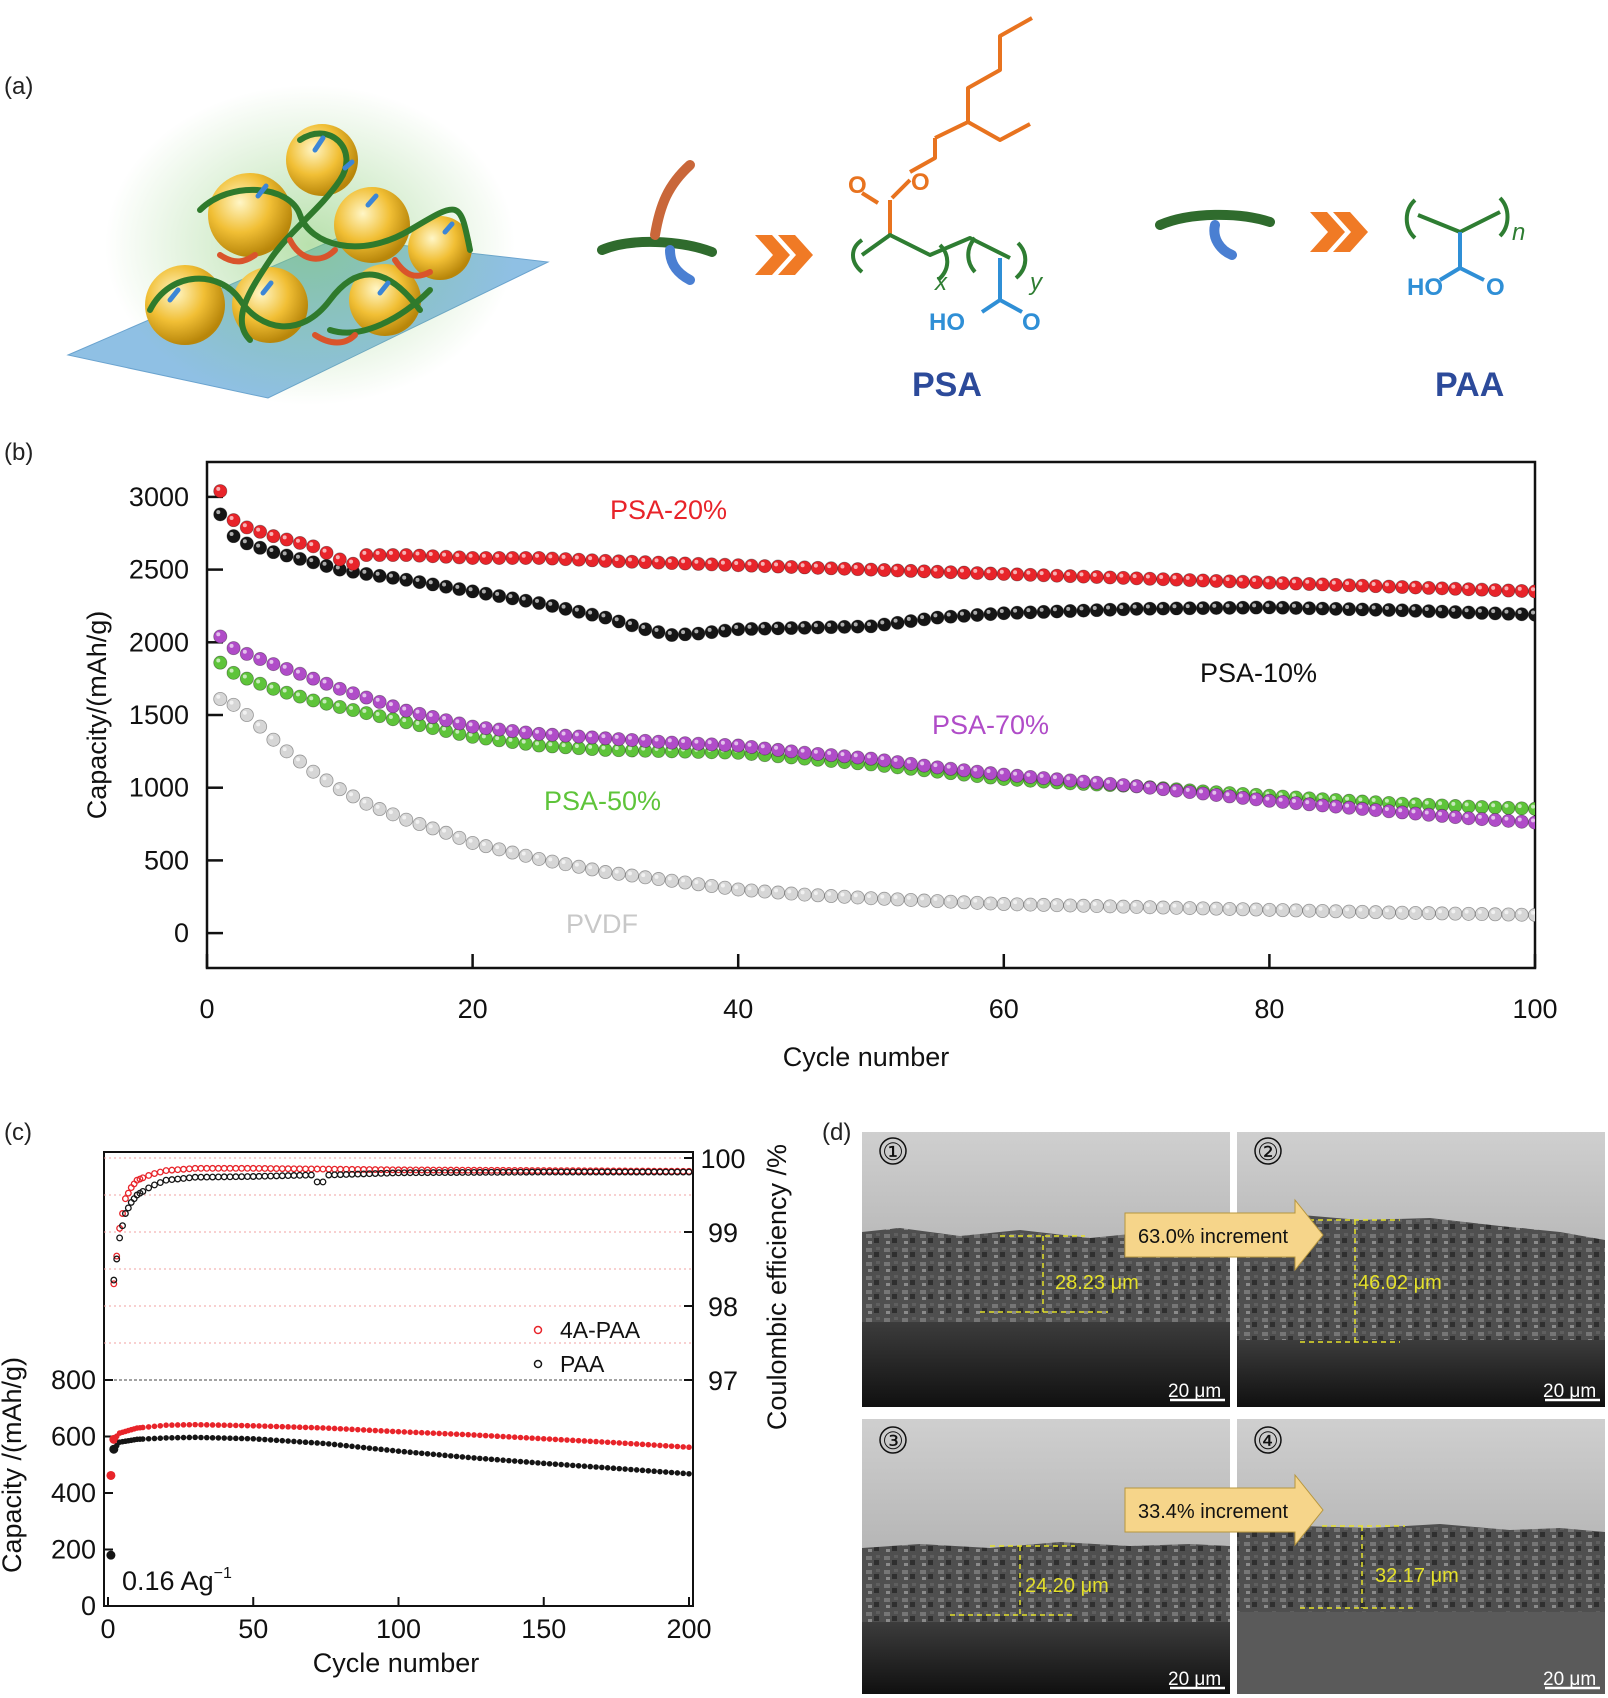 Image resolution: width=1608 pixels, height=1698 pixels. I want to click on series-pvdf, so click(874, 807).